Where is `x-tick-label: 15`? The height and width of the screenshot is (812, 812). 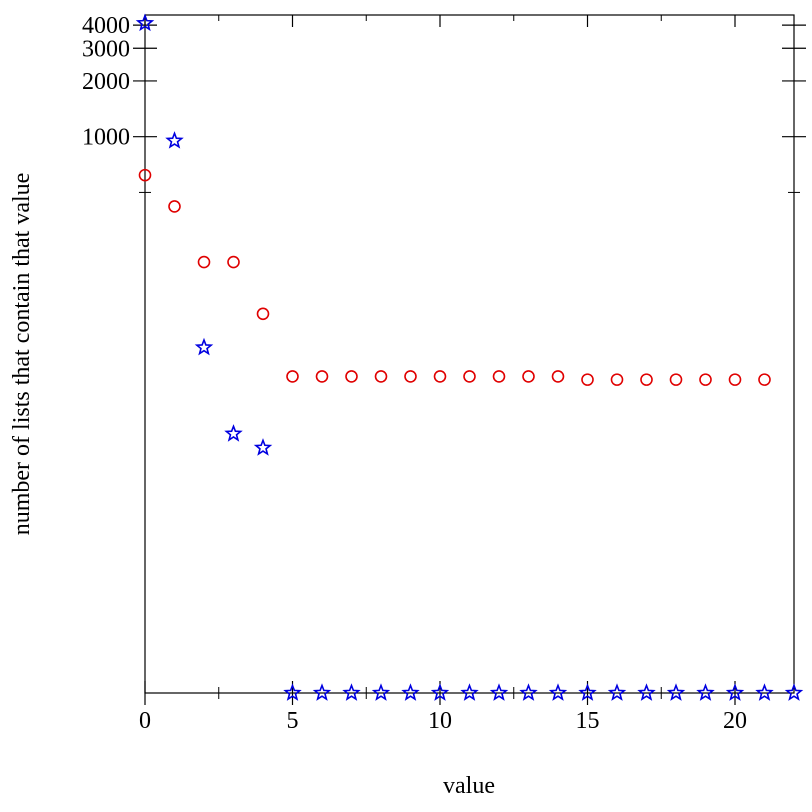 x-tick-label: 15 is located at coordinates (588, 721).